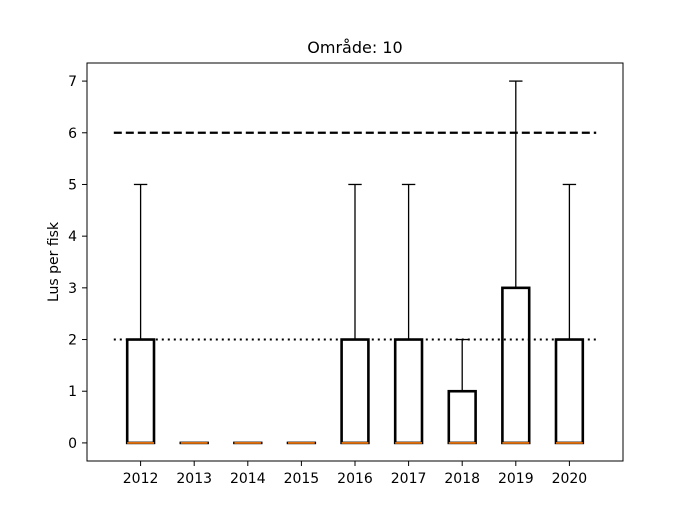 The image size is (692, 523). What do you see at coordinates (54, 261) in the screenshot?
I see `y-axis-label: Lus per fisk` at bounding box center [54, 261].